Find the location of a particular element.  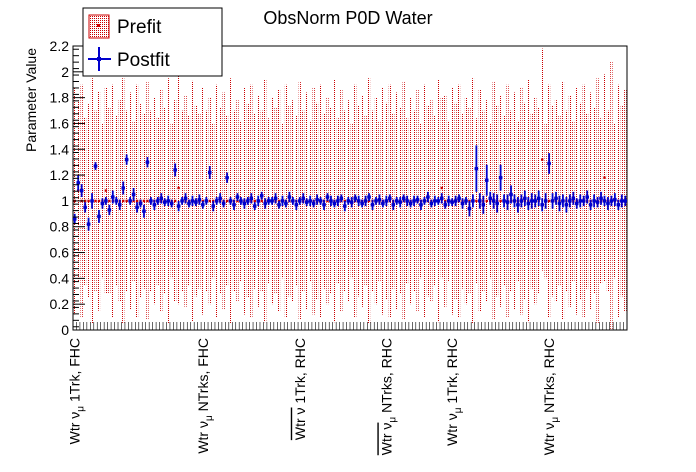

y-tick-label: 2 is located at coordinates (65, 72).